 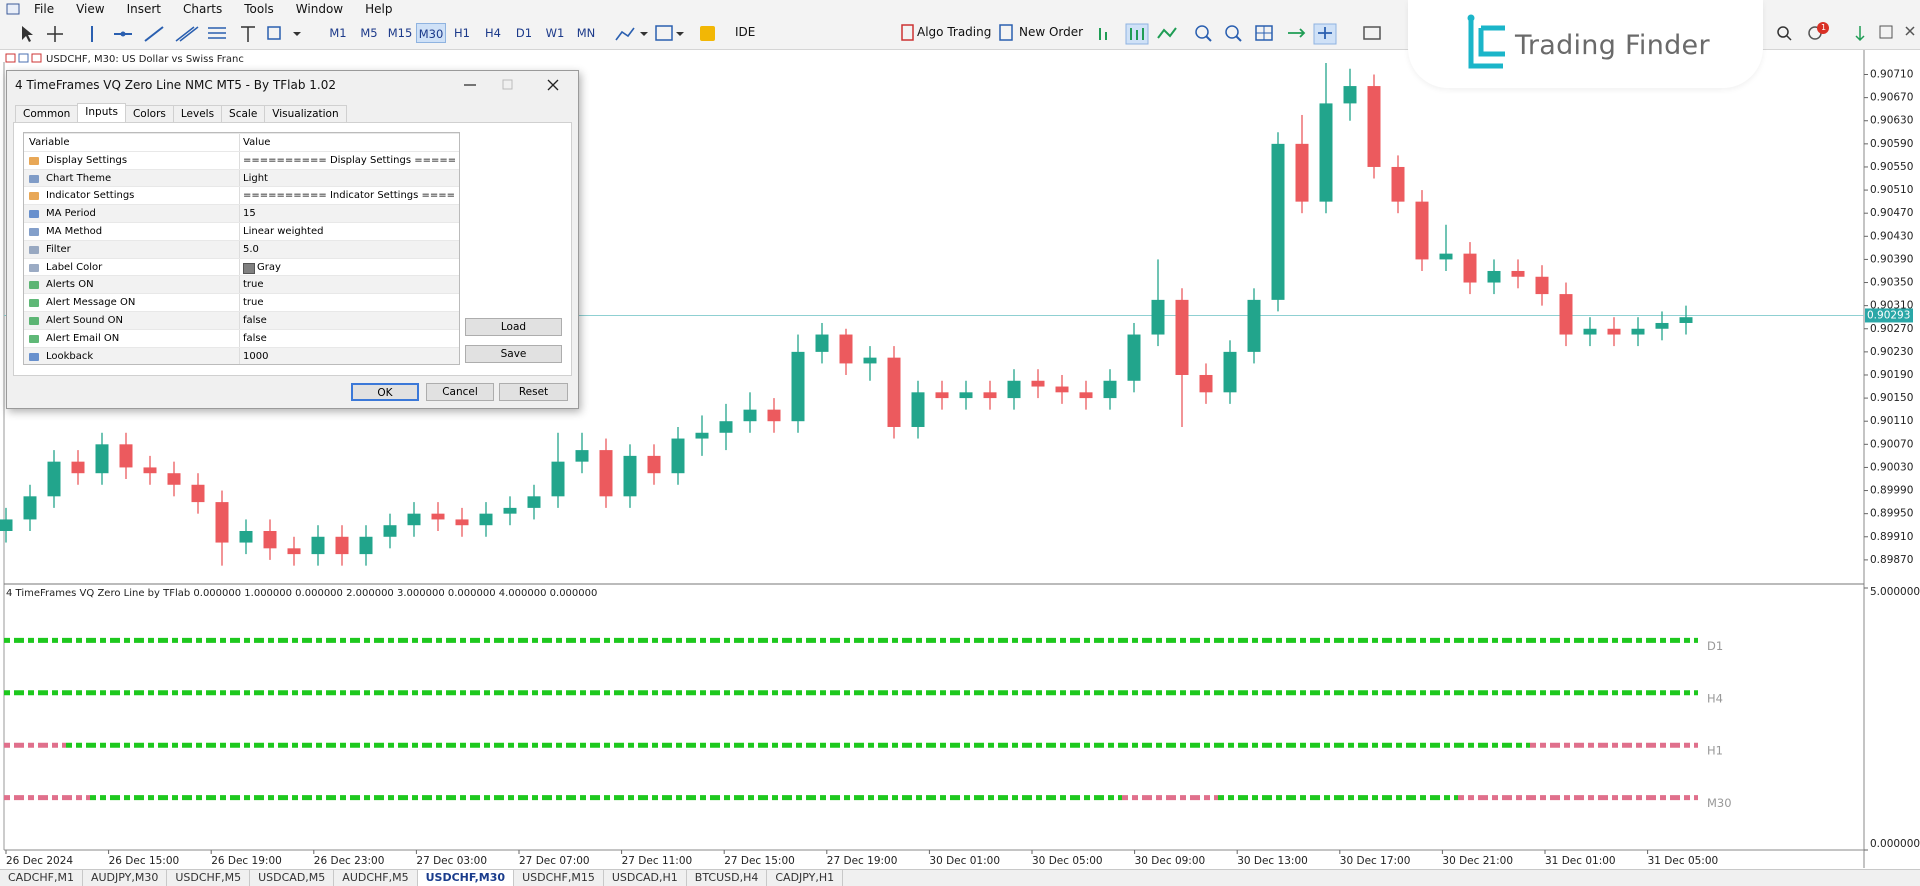 What do you see at coordinates (85, 320) in the screenshot?
I see `variable-name: Alert Sound ON` at bounding box center [85, 320].